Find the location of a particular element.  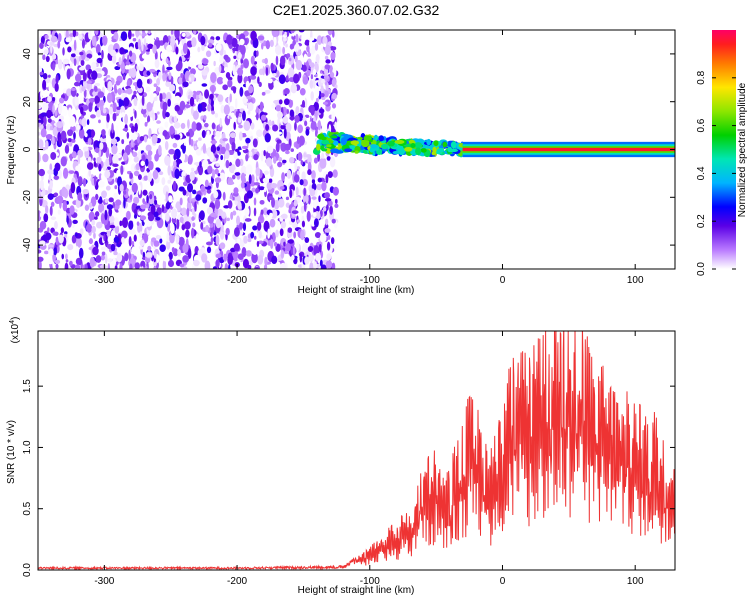

x-tick-label: -300 is located at coordinates (104, 581).